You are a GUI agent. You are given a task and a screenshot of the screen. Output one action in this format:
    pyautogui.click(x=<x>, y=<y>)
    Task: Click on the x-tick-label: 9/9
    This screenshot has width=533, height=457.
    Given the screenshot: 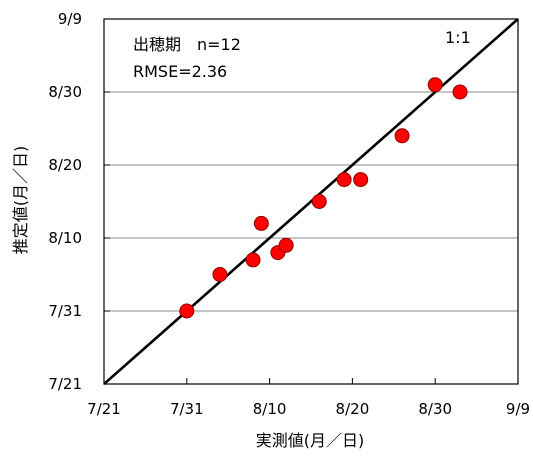 What is the action you would take?
    pyautogui.click(x=518, y=409)
    